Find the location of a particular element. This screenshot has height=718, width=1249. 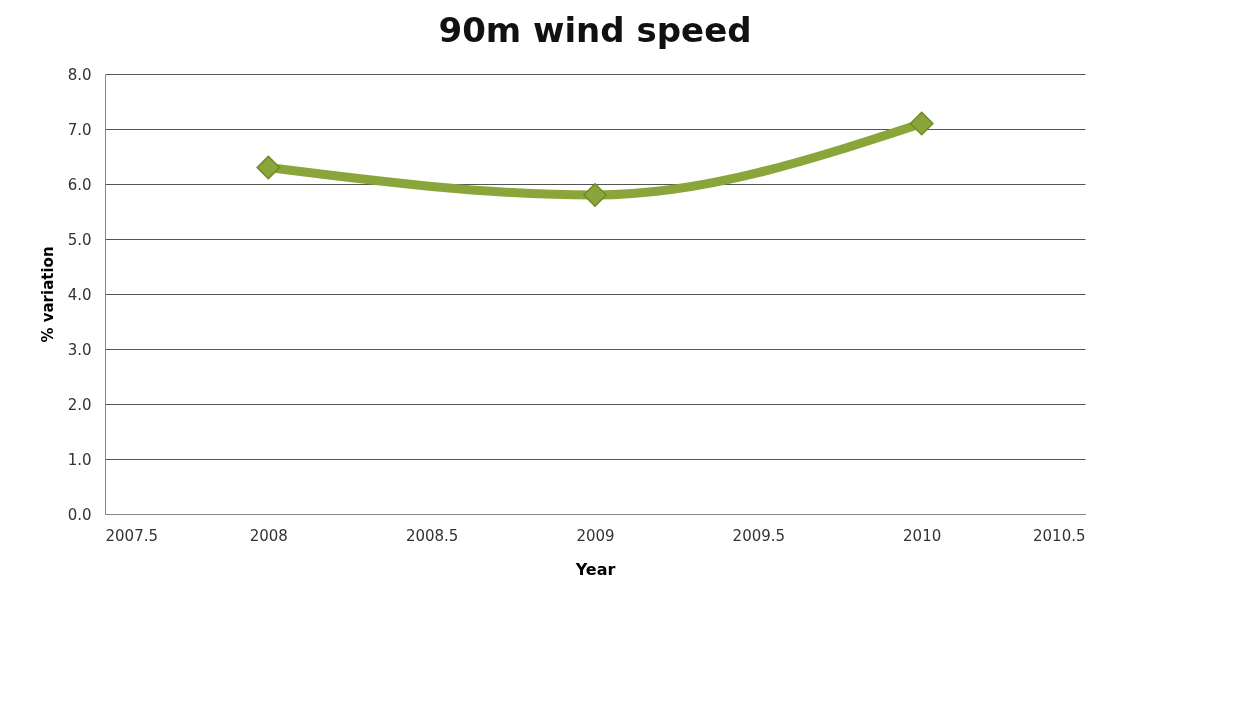

y-tick-label: 7.0 is located at coordinates (79, 129).